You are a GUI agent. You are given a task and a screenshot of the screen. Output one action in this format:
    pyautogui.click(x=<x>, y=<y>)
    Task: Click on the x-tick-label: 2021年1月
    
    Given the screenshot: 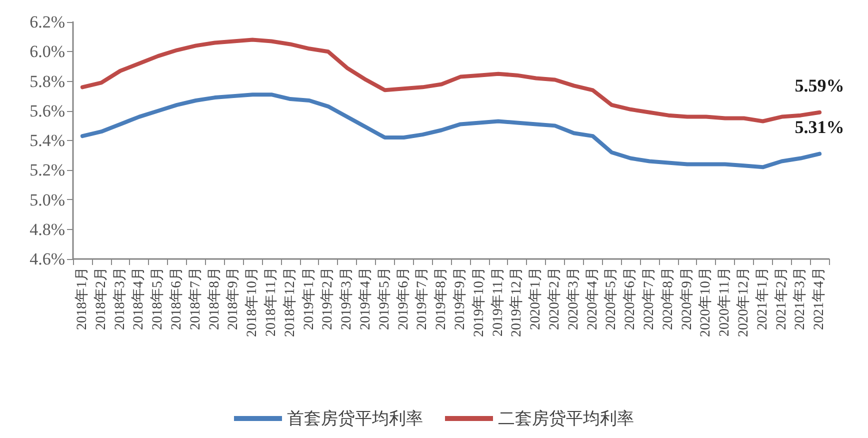 What is the action you would take?
    pyautogui.click(x=762, y=298)
    